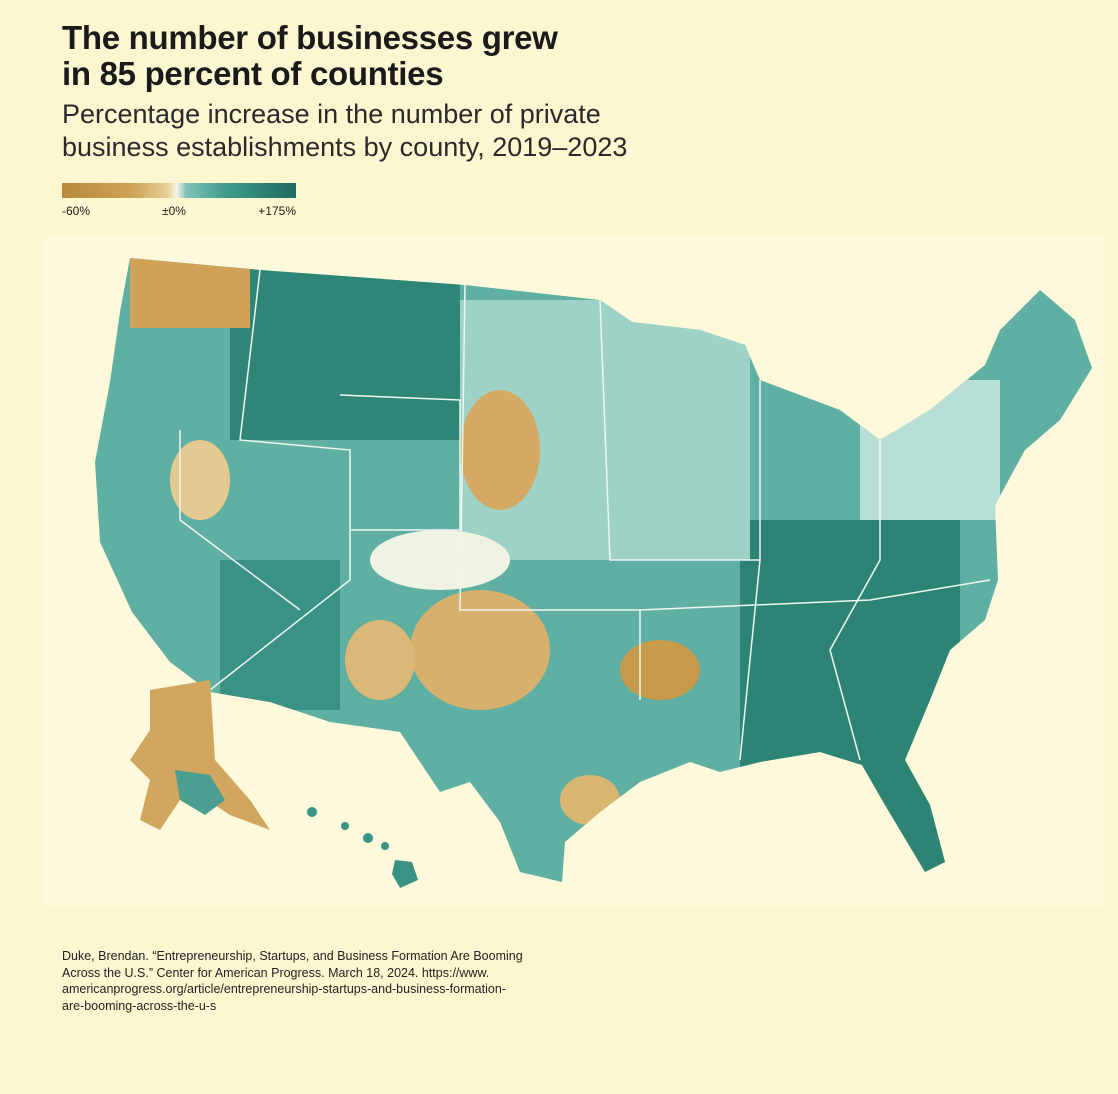 The width and height of the screenshot is (1118, 1094). I want to click on alaska-southeast, so click(200, 792).